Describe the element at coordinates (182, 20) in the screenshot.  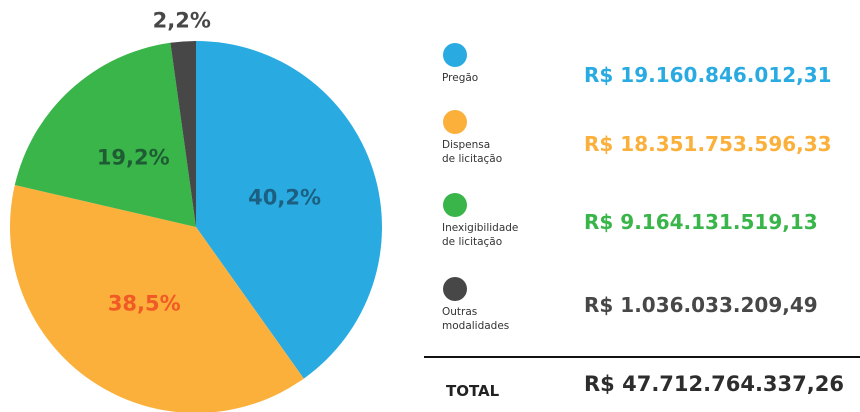
I see `slice-label: 2,2%` at that location.